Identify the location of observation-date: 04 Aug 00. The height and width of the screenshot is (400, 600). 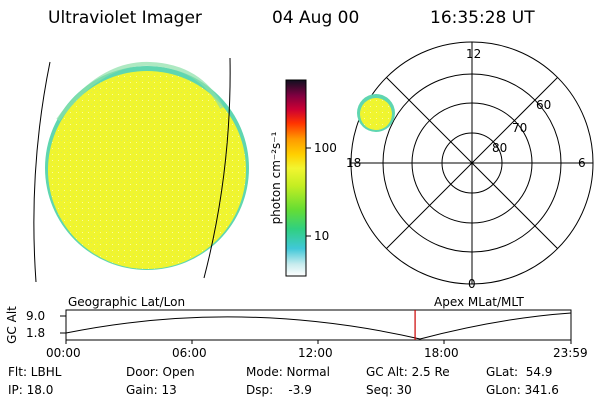
(316, 18).